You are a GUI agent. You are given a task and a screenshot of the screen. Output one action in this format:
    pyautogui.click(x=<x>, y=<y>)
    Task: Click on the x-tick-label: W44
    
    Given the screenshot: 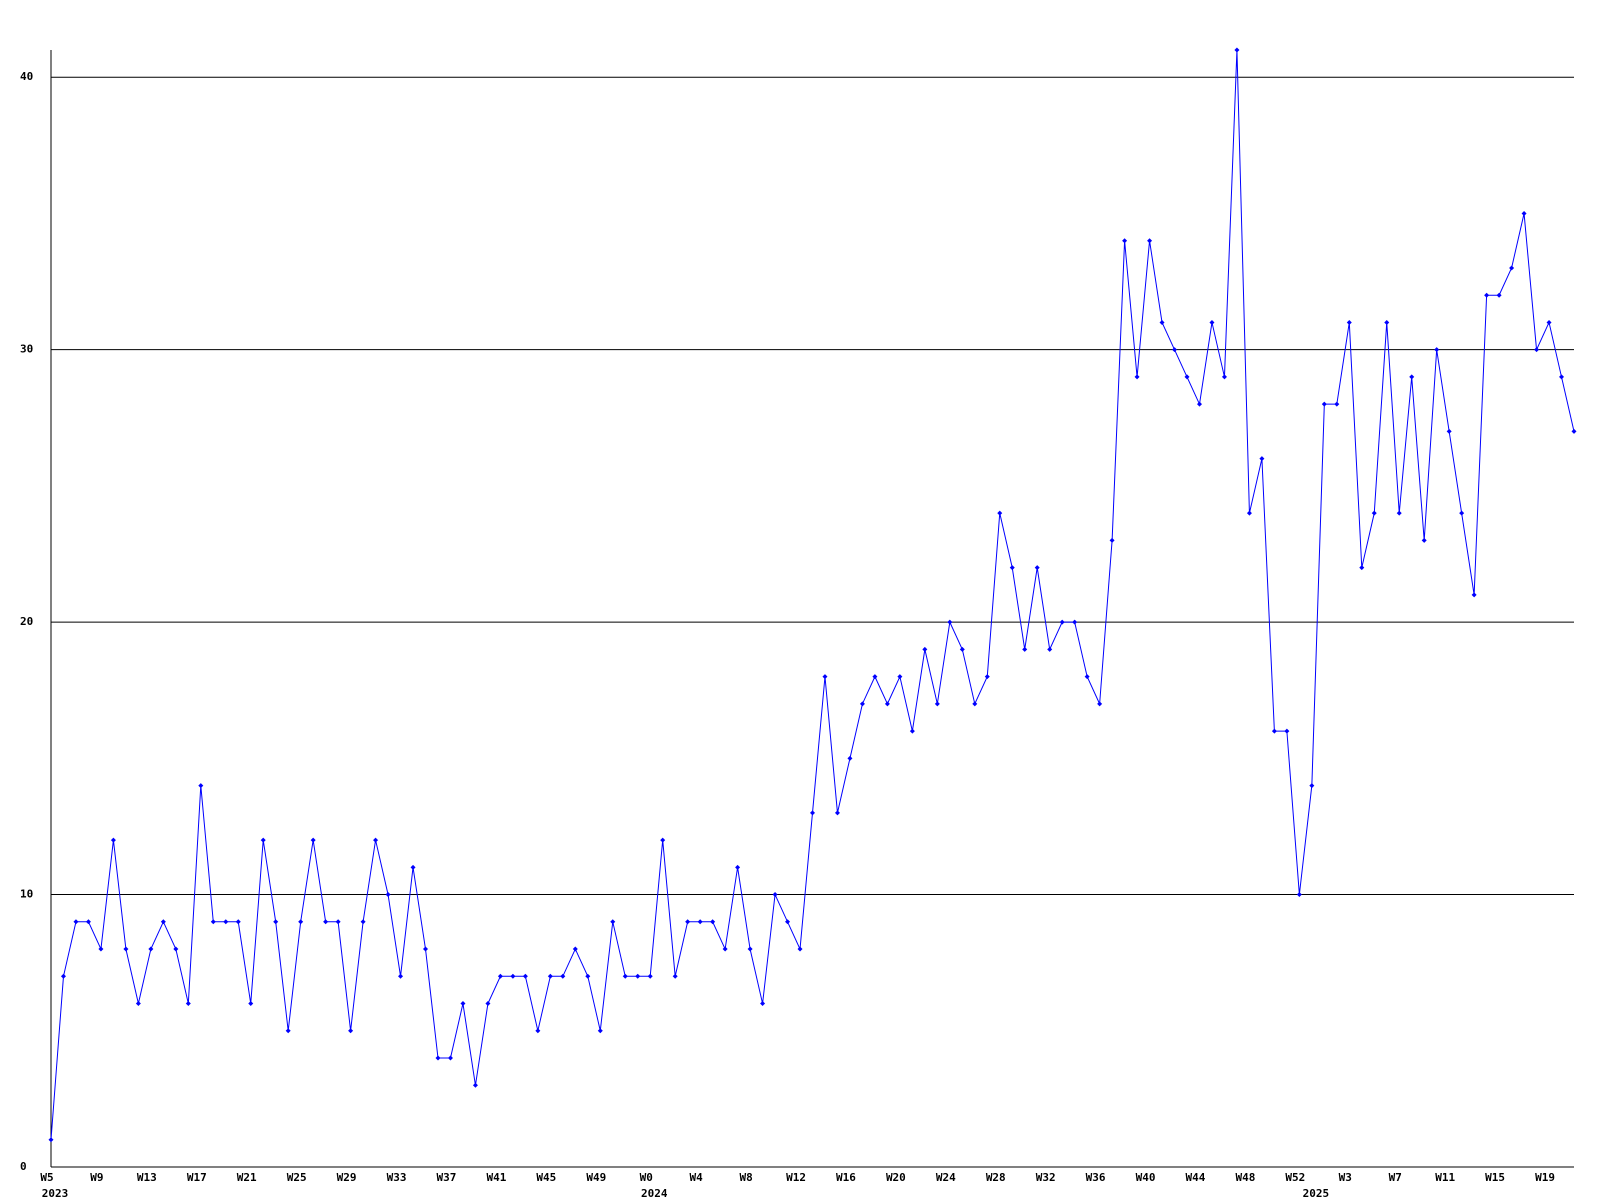 What is the action you would take?
    pyautogui.click(x=1196, y=1177)
    